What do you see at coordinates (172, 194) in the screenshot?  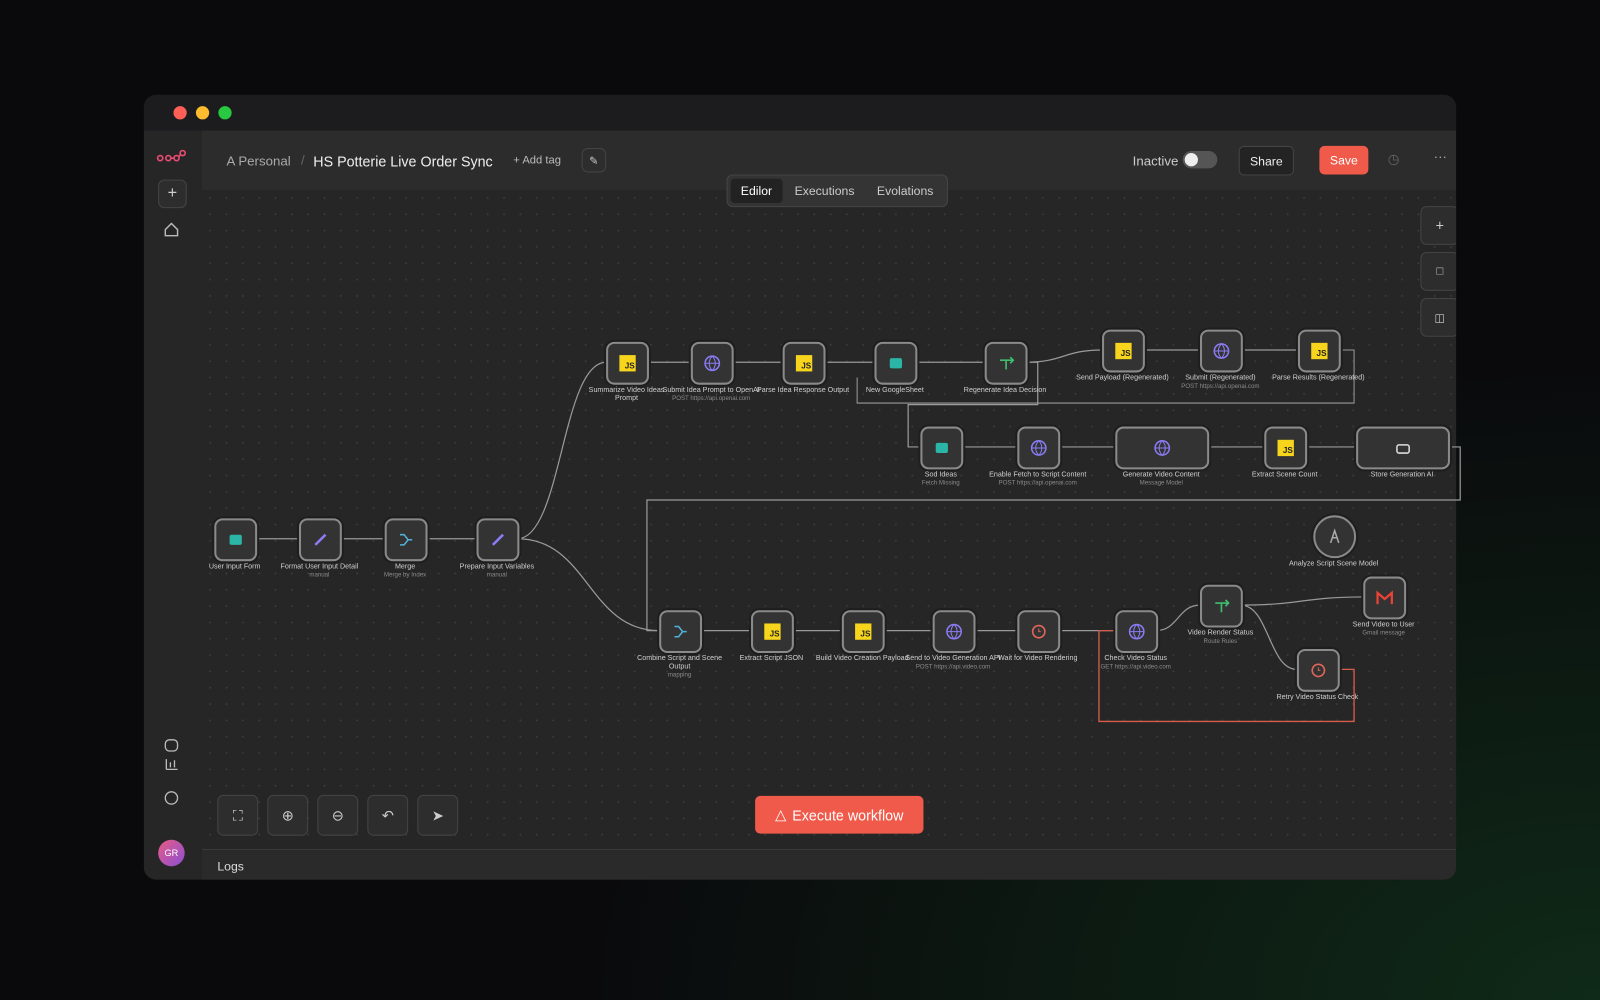 I see `add-button: +` at bounding box center [172, 194].